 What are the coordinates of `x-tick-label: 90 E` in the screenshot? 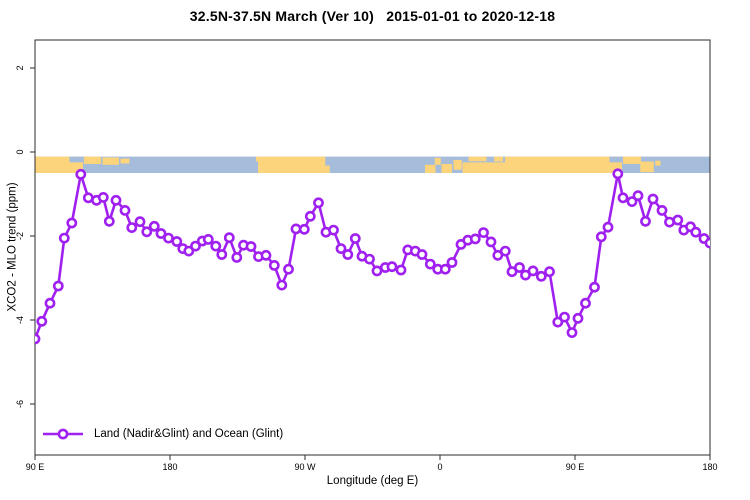 It's located at (35, 467).